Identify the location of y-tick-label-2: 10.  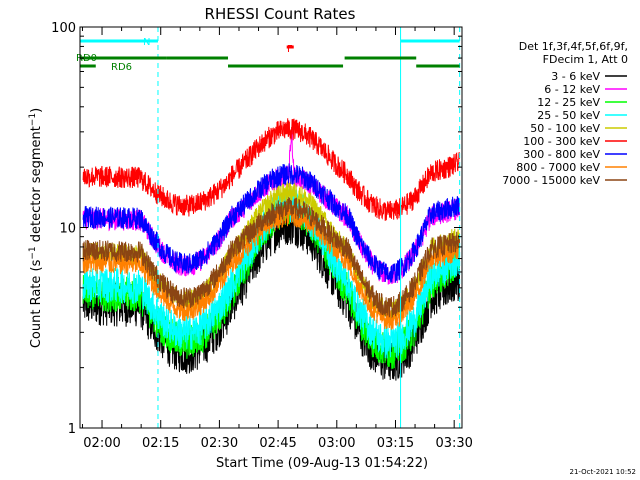
(67, 229).